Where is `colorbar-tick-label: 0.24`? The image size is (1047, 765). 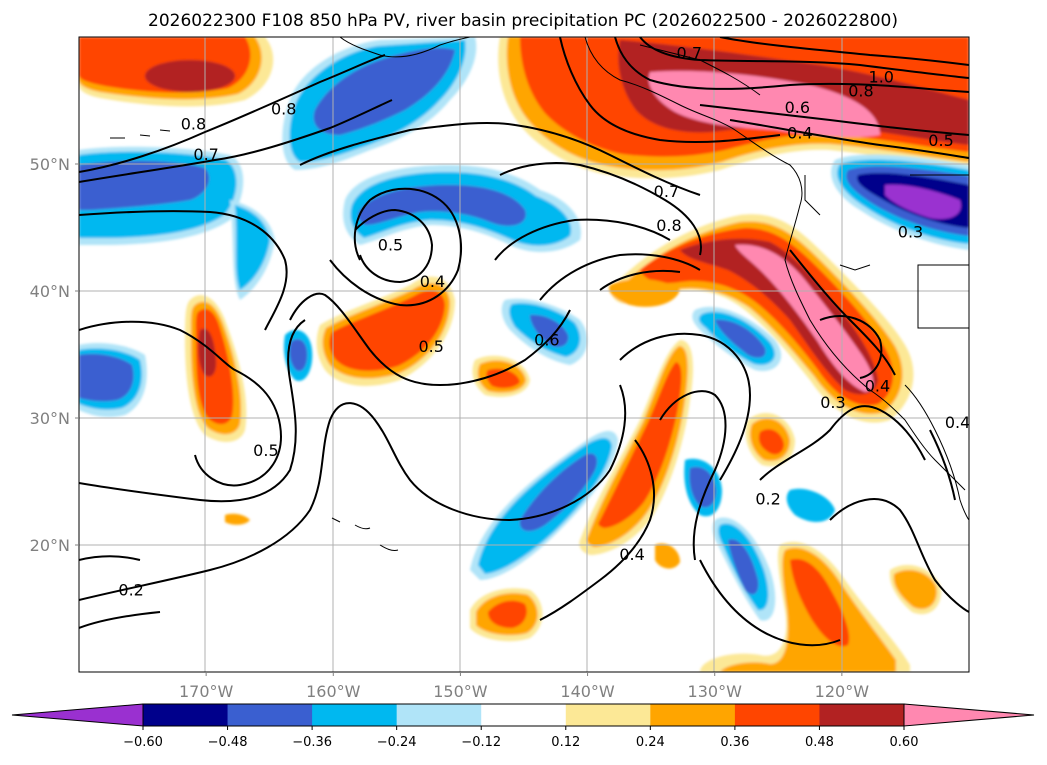
colorbar-tick-label: 0.24 is located at coordinates (650, 742).